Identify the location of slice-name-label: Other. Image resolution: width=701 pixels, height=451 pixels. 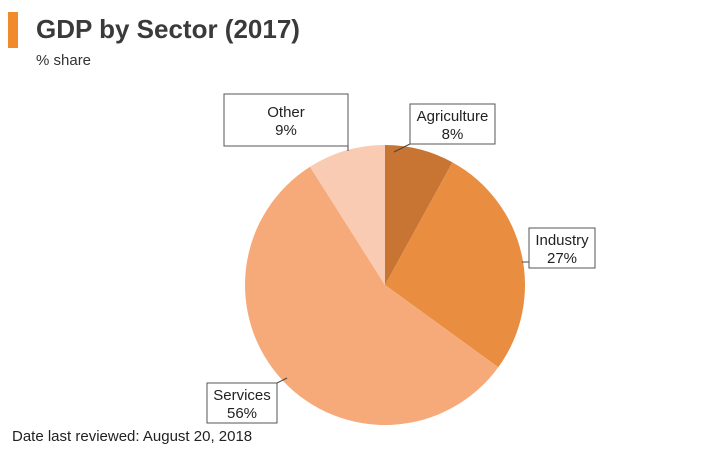
(286, 112).